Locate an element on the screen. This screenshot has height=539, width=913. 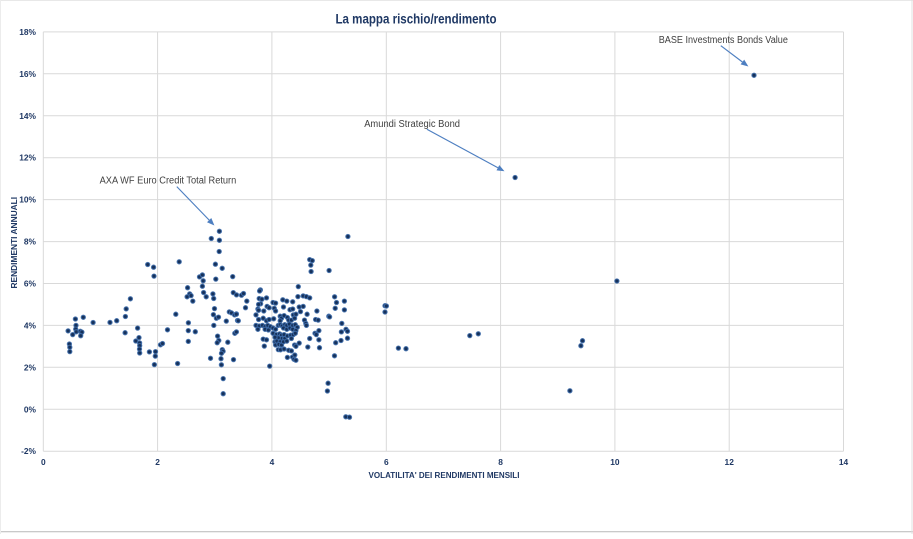
svg-text: 6 is located at coordinates (386, 462).